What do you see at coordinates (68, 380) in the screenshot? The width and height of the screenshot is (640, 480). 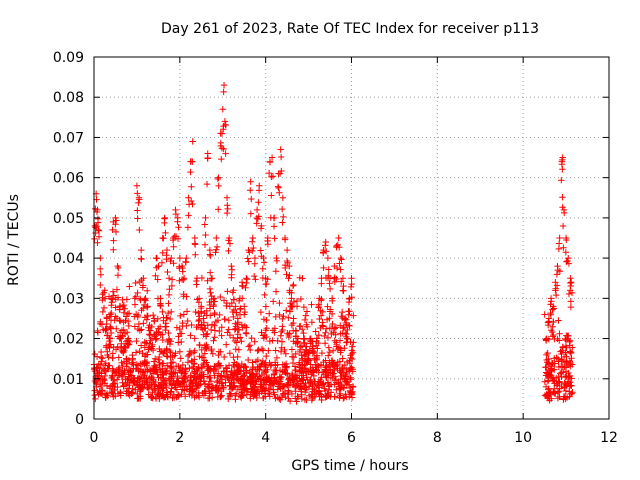 I see `y-tick-label: 0.01` at bounding box center [68, 380].